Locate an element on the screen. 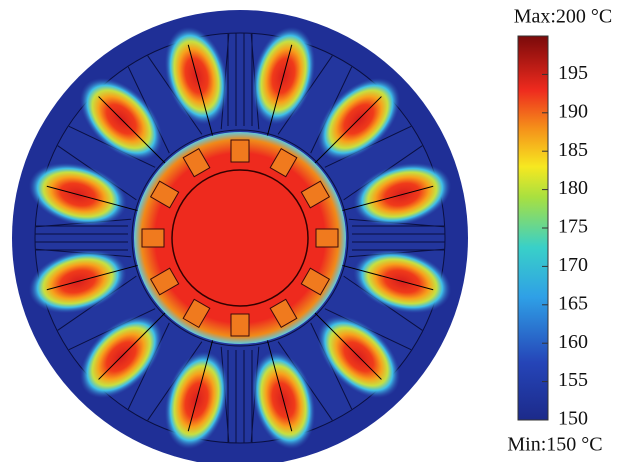 This screenshot has height=462, width=617. colorbar-tick-label: 195 is located at coordinates (573, 73).